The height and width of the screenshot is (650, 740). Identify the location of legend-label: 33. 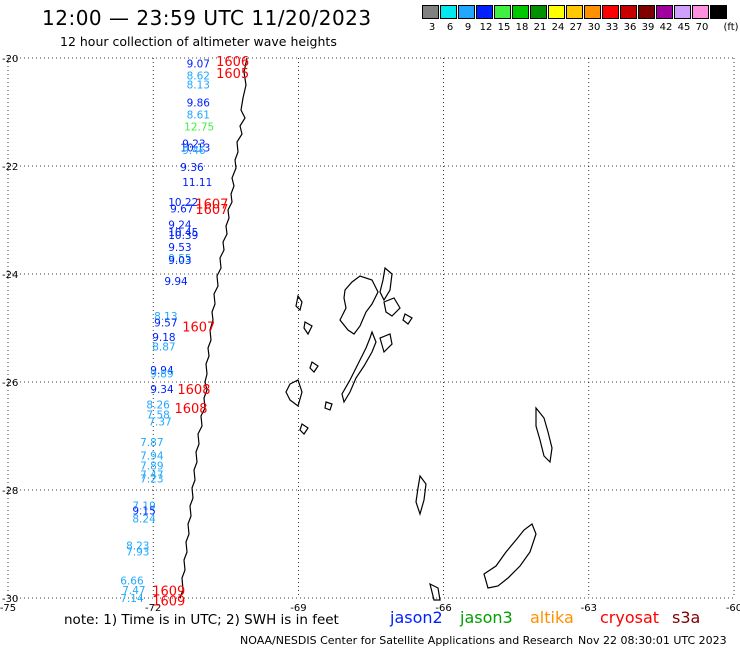
(612, 27).